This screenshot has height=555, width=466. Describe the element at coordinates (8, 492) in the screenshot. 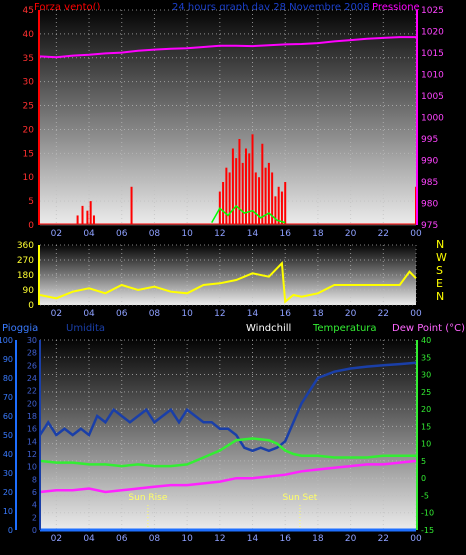

I see `rain-y-tick-label: 20` at that location.